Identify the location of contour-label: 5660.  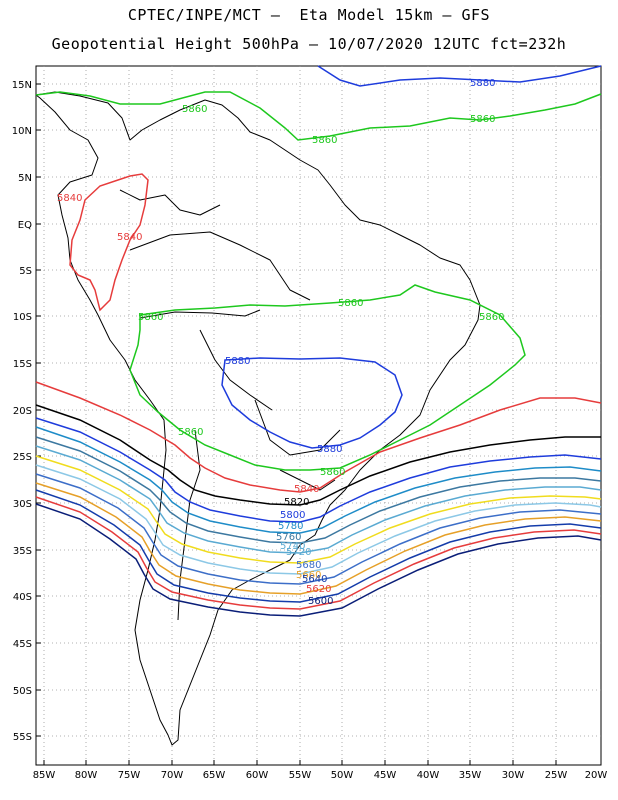
(308, 575).